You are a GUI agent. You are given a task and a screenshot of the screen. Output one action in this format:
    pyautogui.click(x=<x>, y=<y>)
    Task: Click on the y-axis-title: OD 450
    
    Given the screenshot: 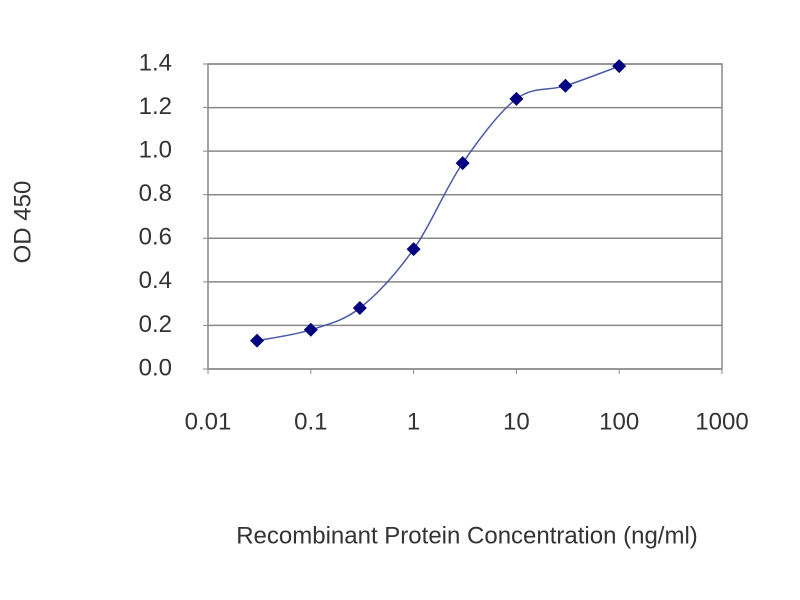 What is the action you would take?
    pyautogui.click(x=22, y=222)
    